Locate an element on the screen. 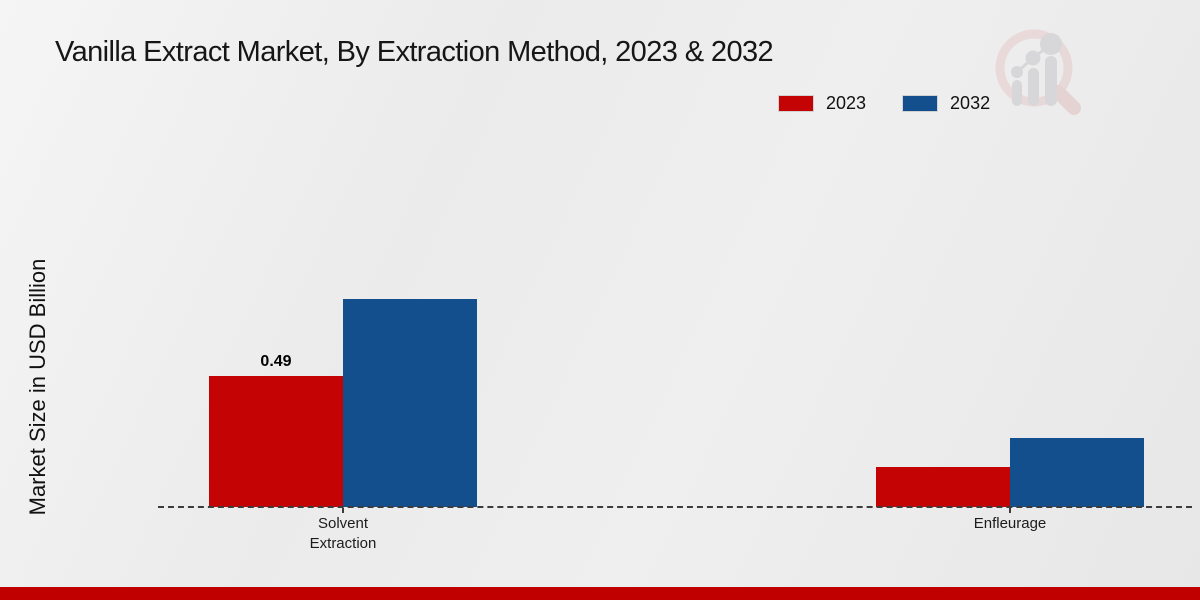 The image size is (1200, 600). axis-tick-enfleurage is located at coordinates (1010, 510).